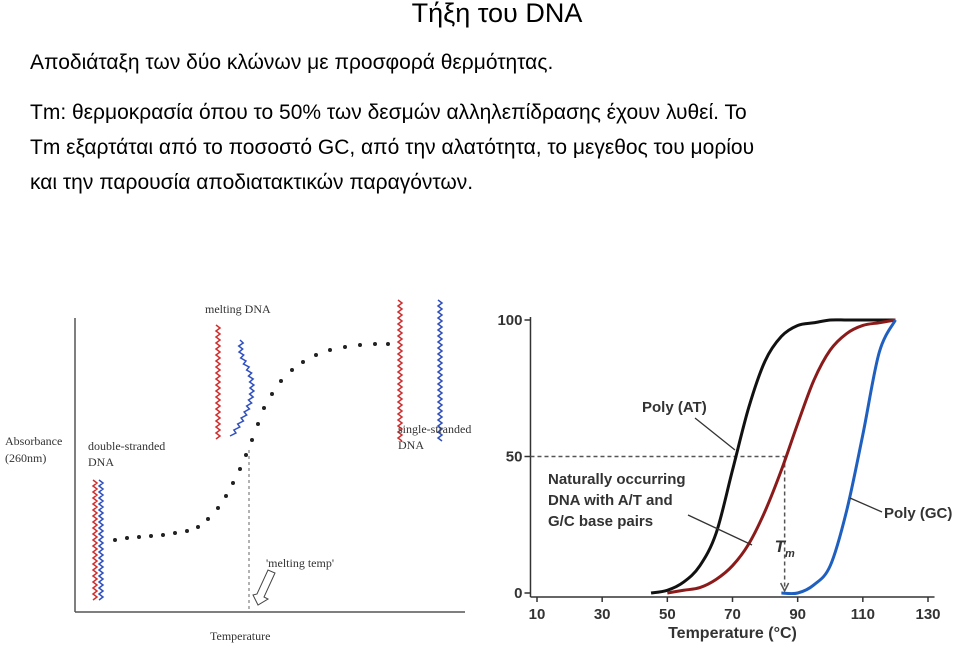 The width and height of the screenshot is (959, 654). I want to click on annotation: Poly (AT), so click(674, 407).